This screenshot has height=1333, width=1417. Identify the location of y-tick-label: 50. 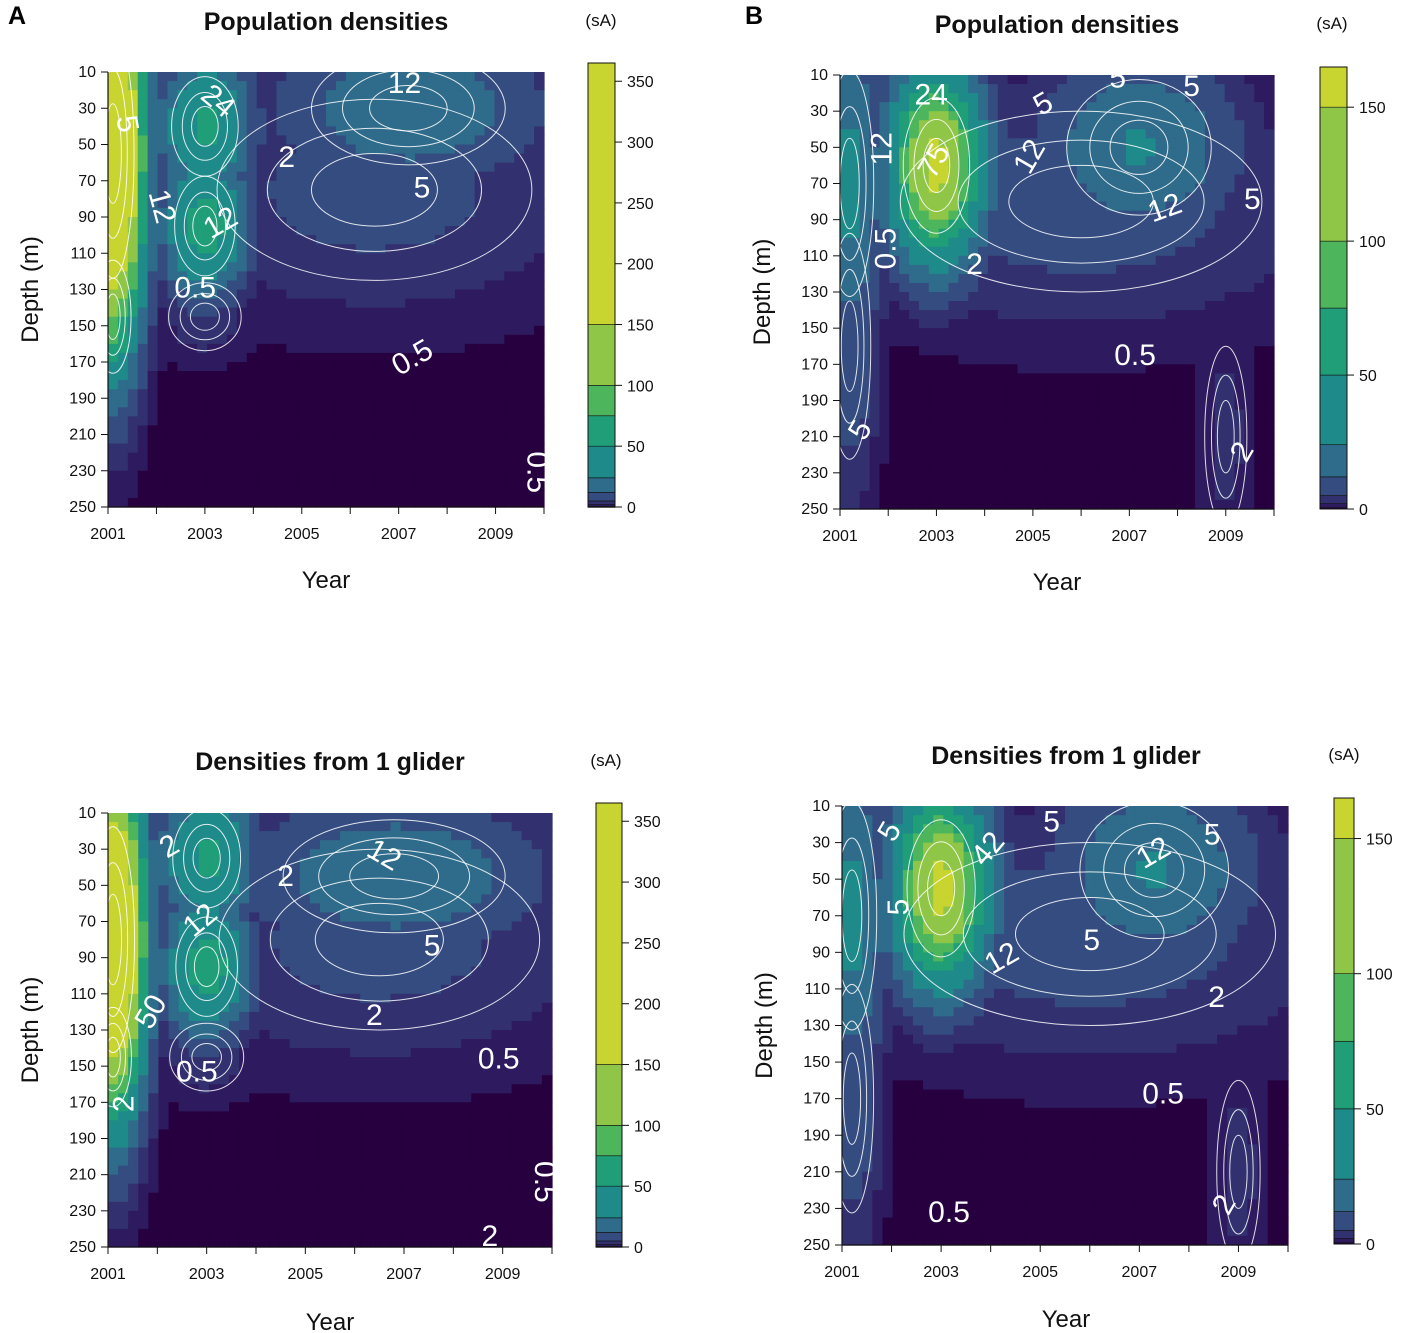
(87, 145).